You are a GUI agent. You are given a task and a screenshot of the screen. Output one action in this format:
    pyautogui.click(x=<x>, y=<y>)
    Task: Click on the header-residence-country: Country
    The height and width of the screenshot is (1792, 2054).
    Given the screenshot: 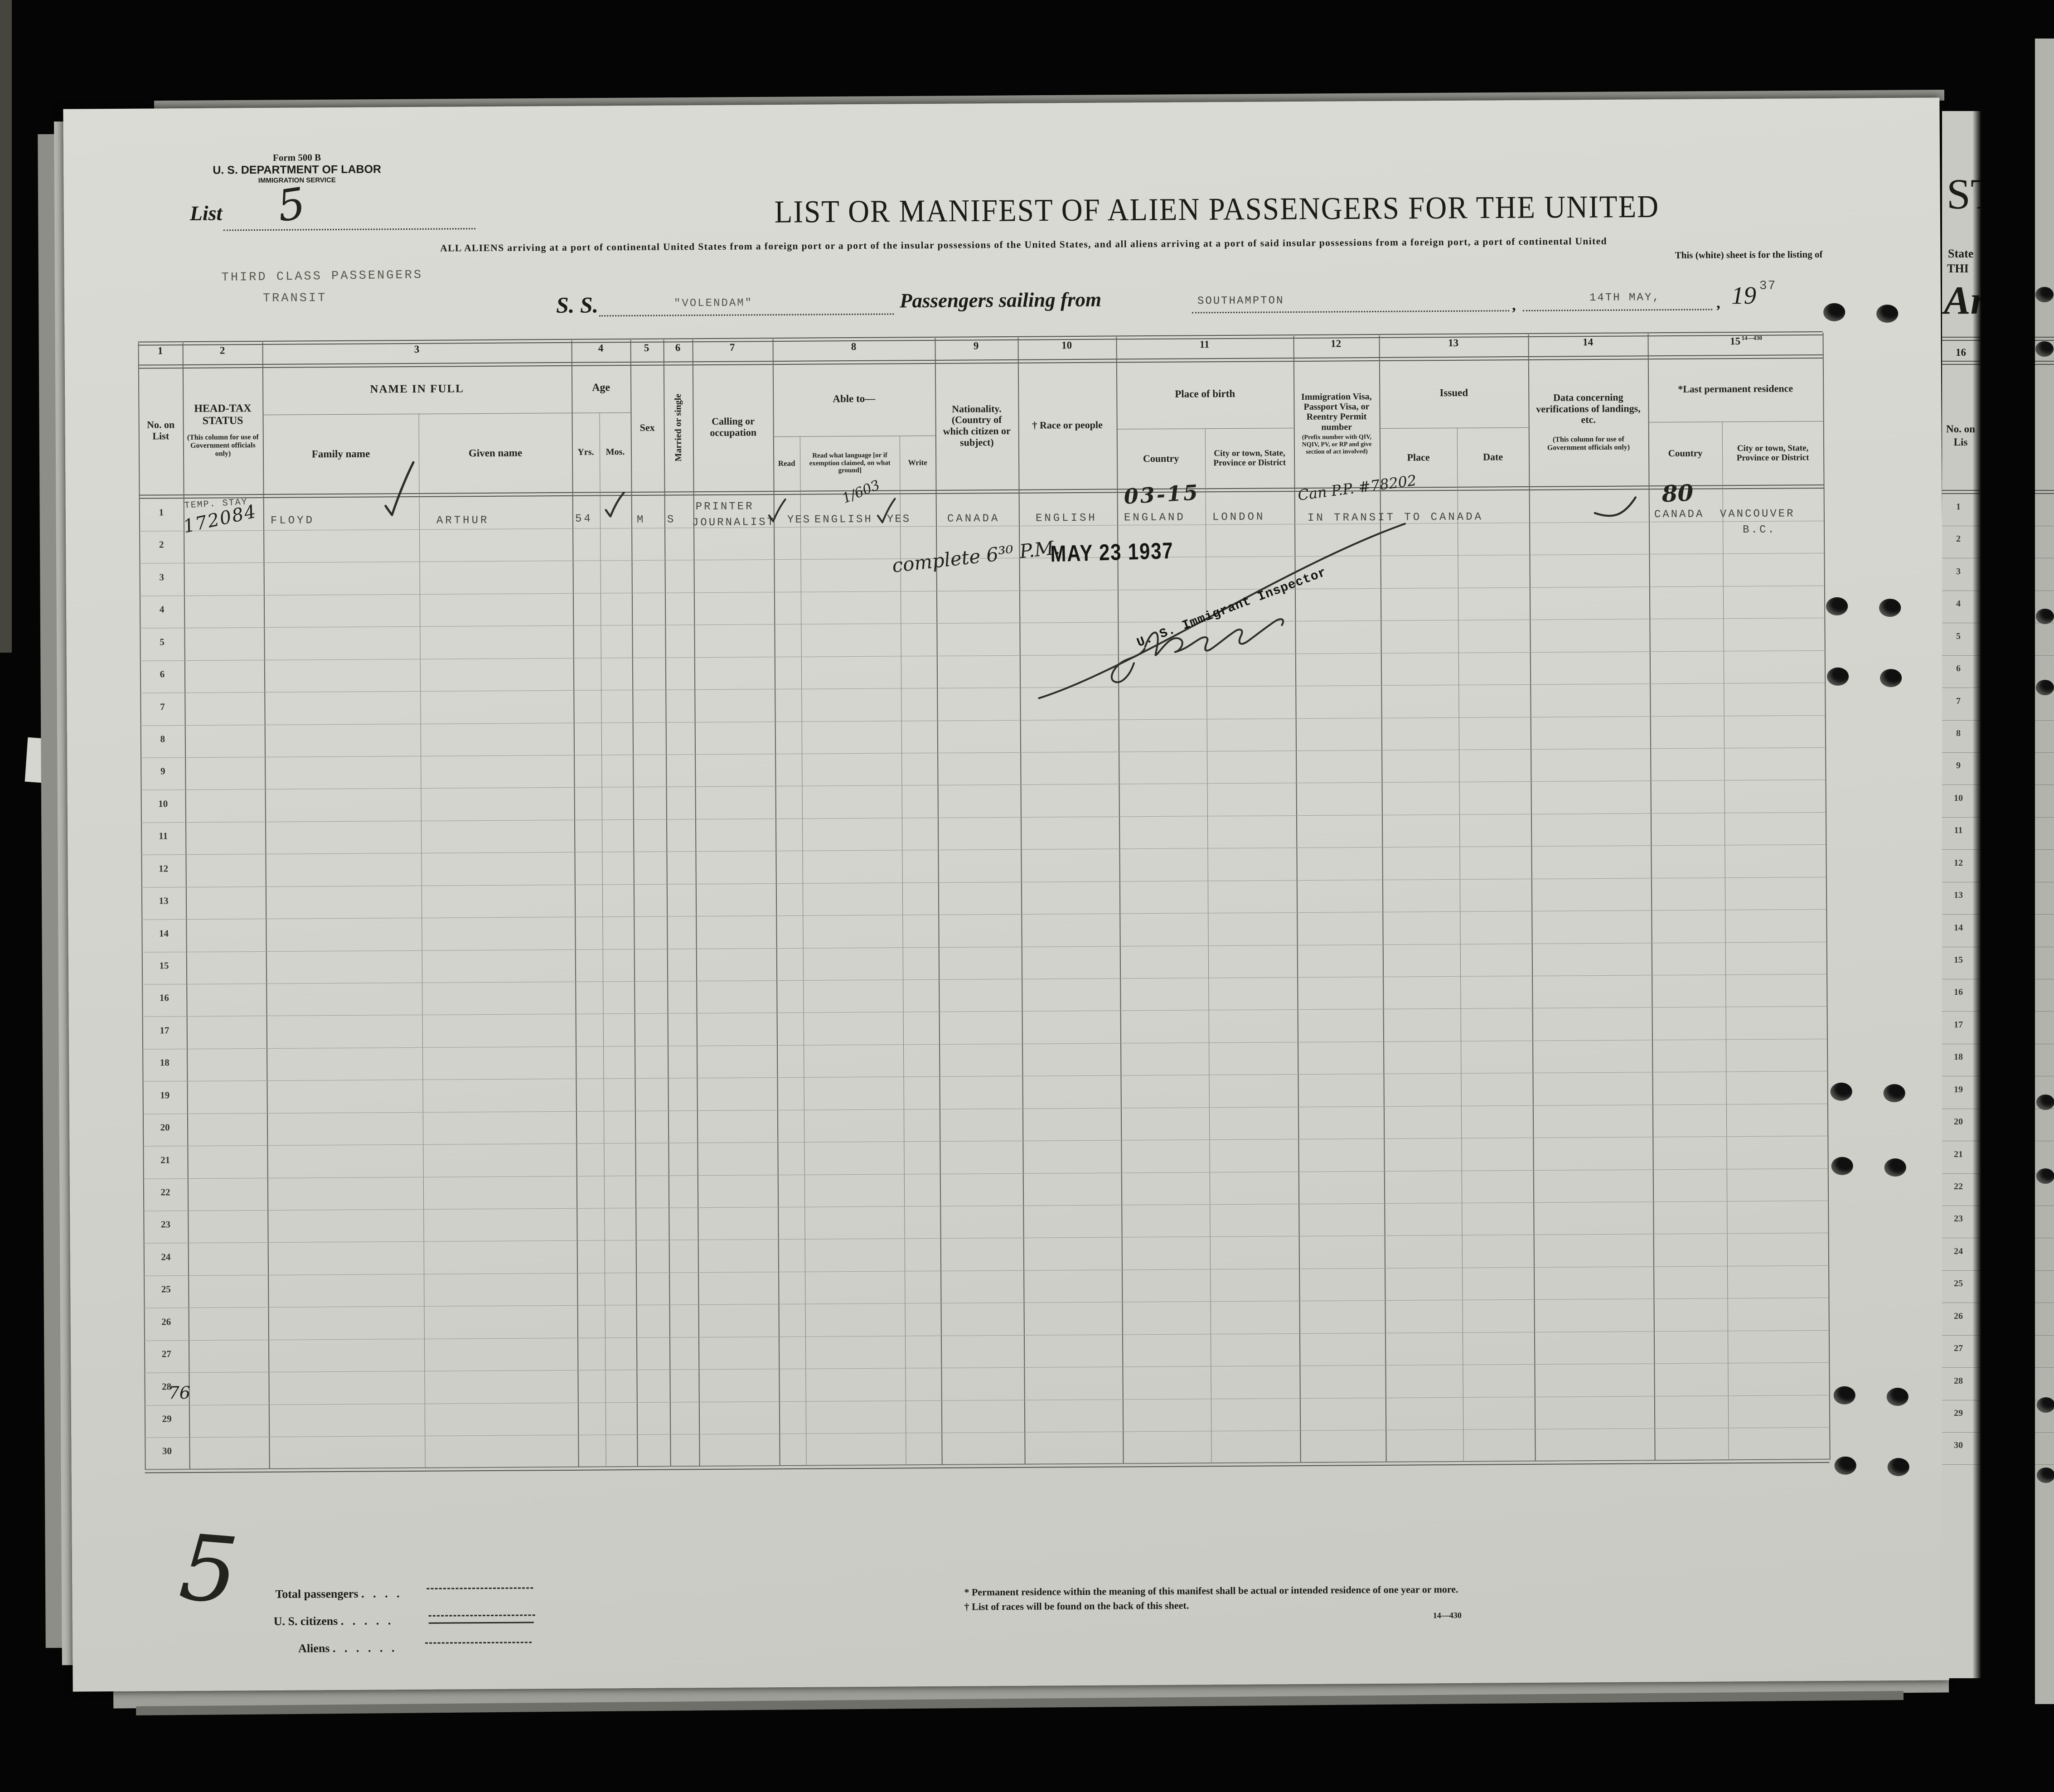 What is the action you would take?
    pyautogui.click(x=1685, y=453)
    